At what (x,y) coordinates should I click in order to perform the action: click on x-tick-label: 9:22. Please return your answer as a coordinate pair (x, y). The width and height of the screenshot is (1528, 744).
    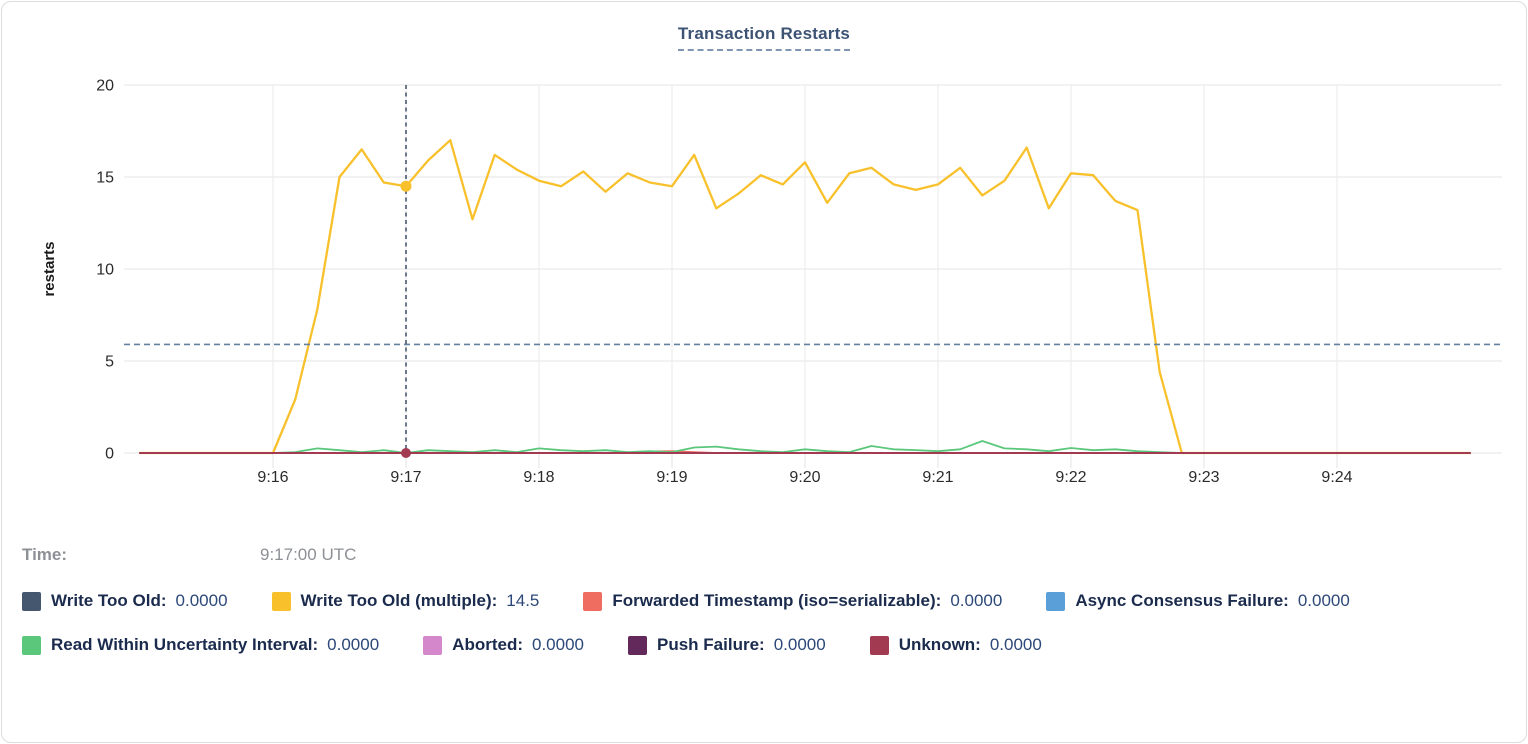
    Looking at the image, I should click on (1070, 477).